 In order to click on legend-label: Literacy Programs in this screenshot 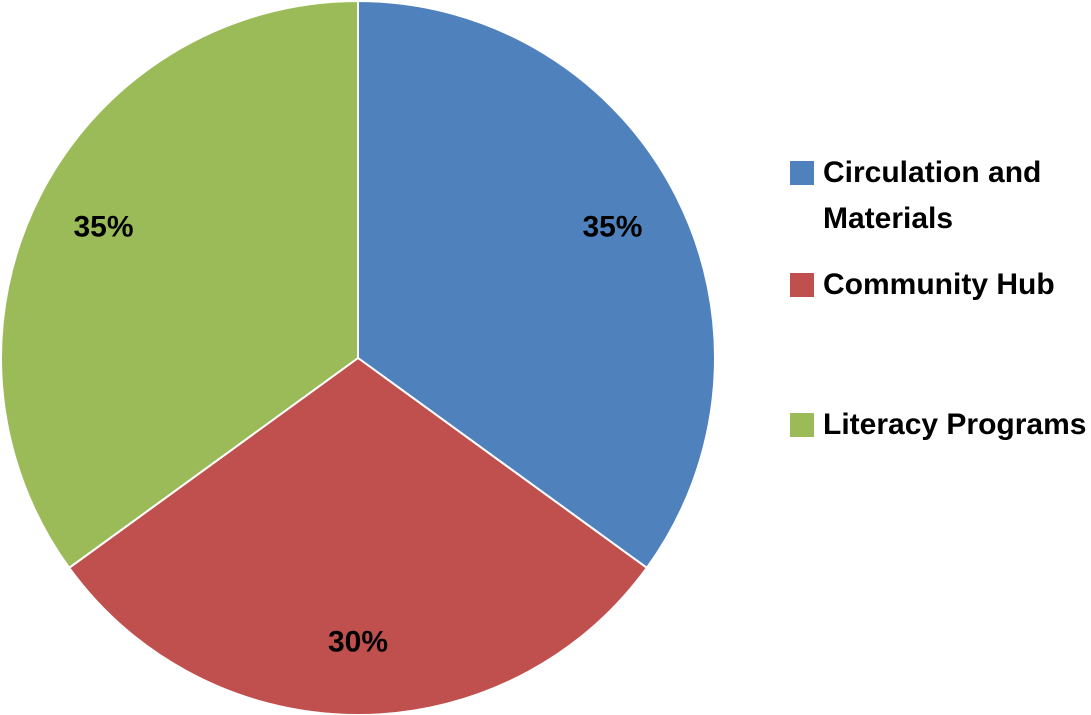, I will do `click(955, 424)`.